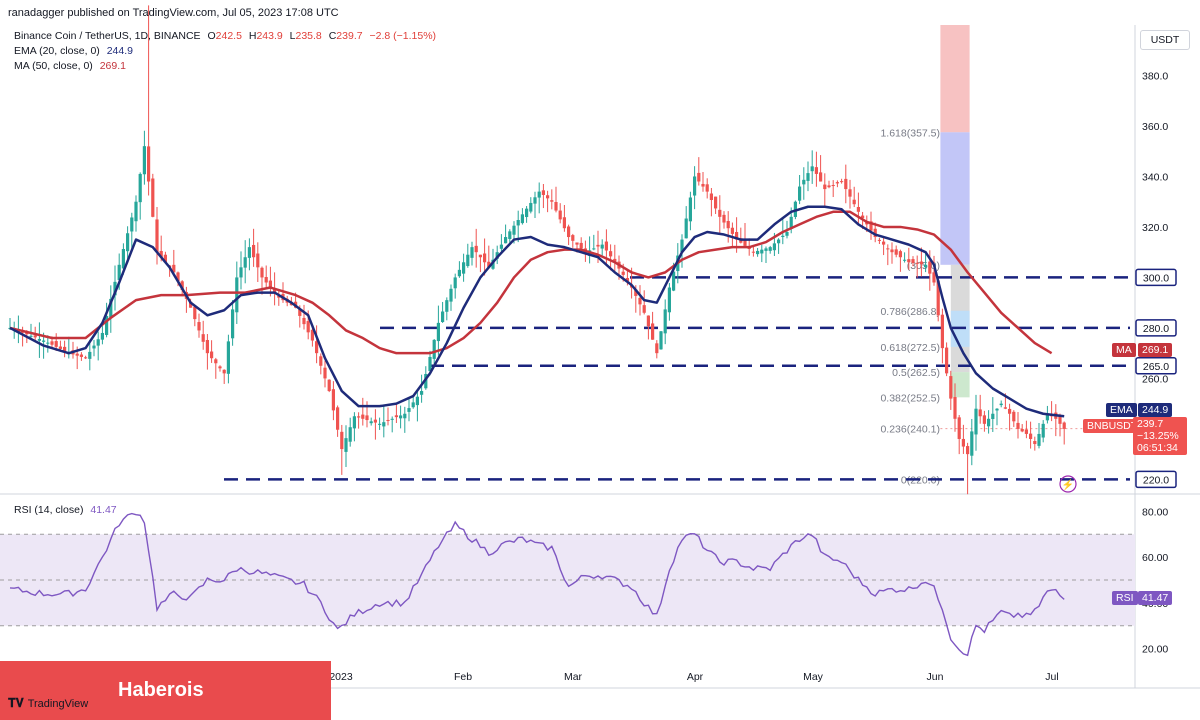 The height and width of the screenshot is (720, 1200). What do you see at coordinates (70, 66) in the screenshot?
I see `ma-legend: MA (50, close, 0) 269.1` at bounding box center [70, 66].